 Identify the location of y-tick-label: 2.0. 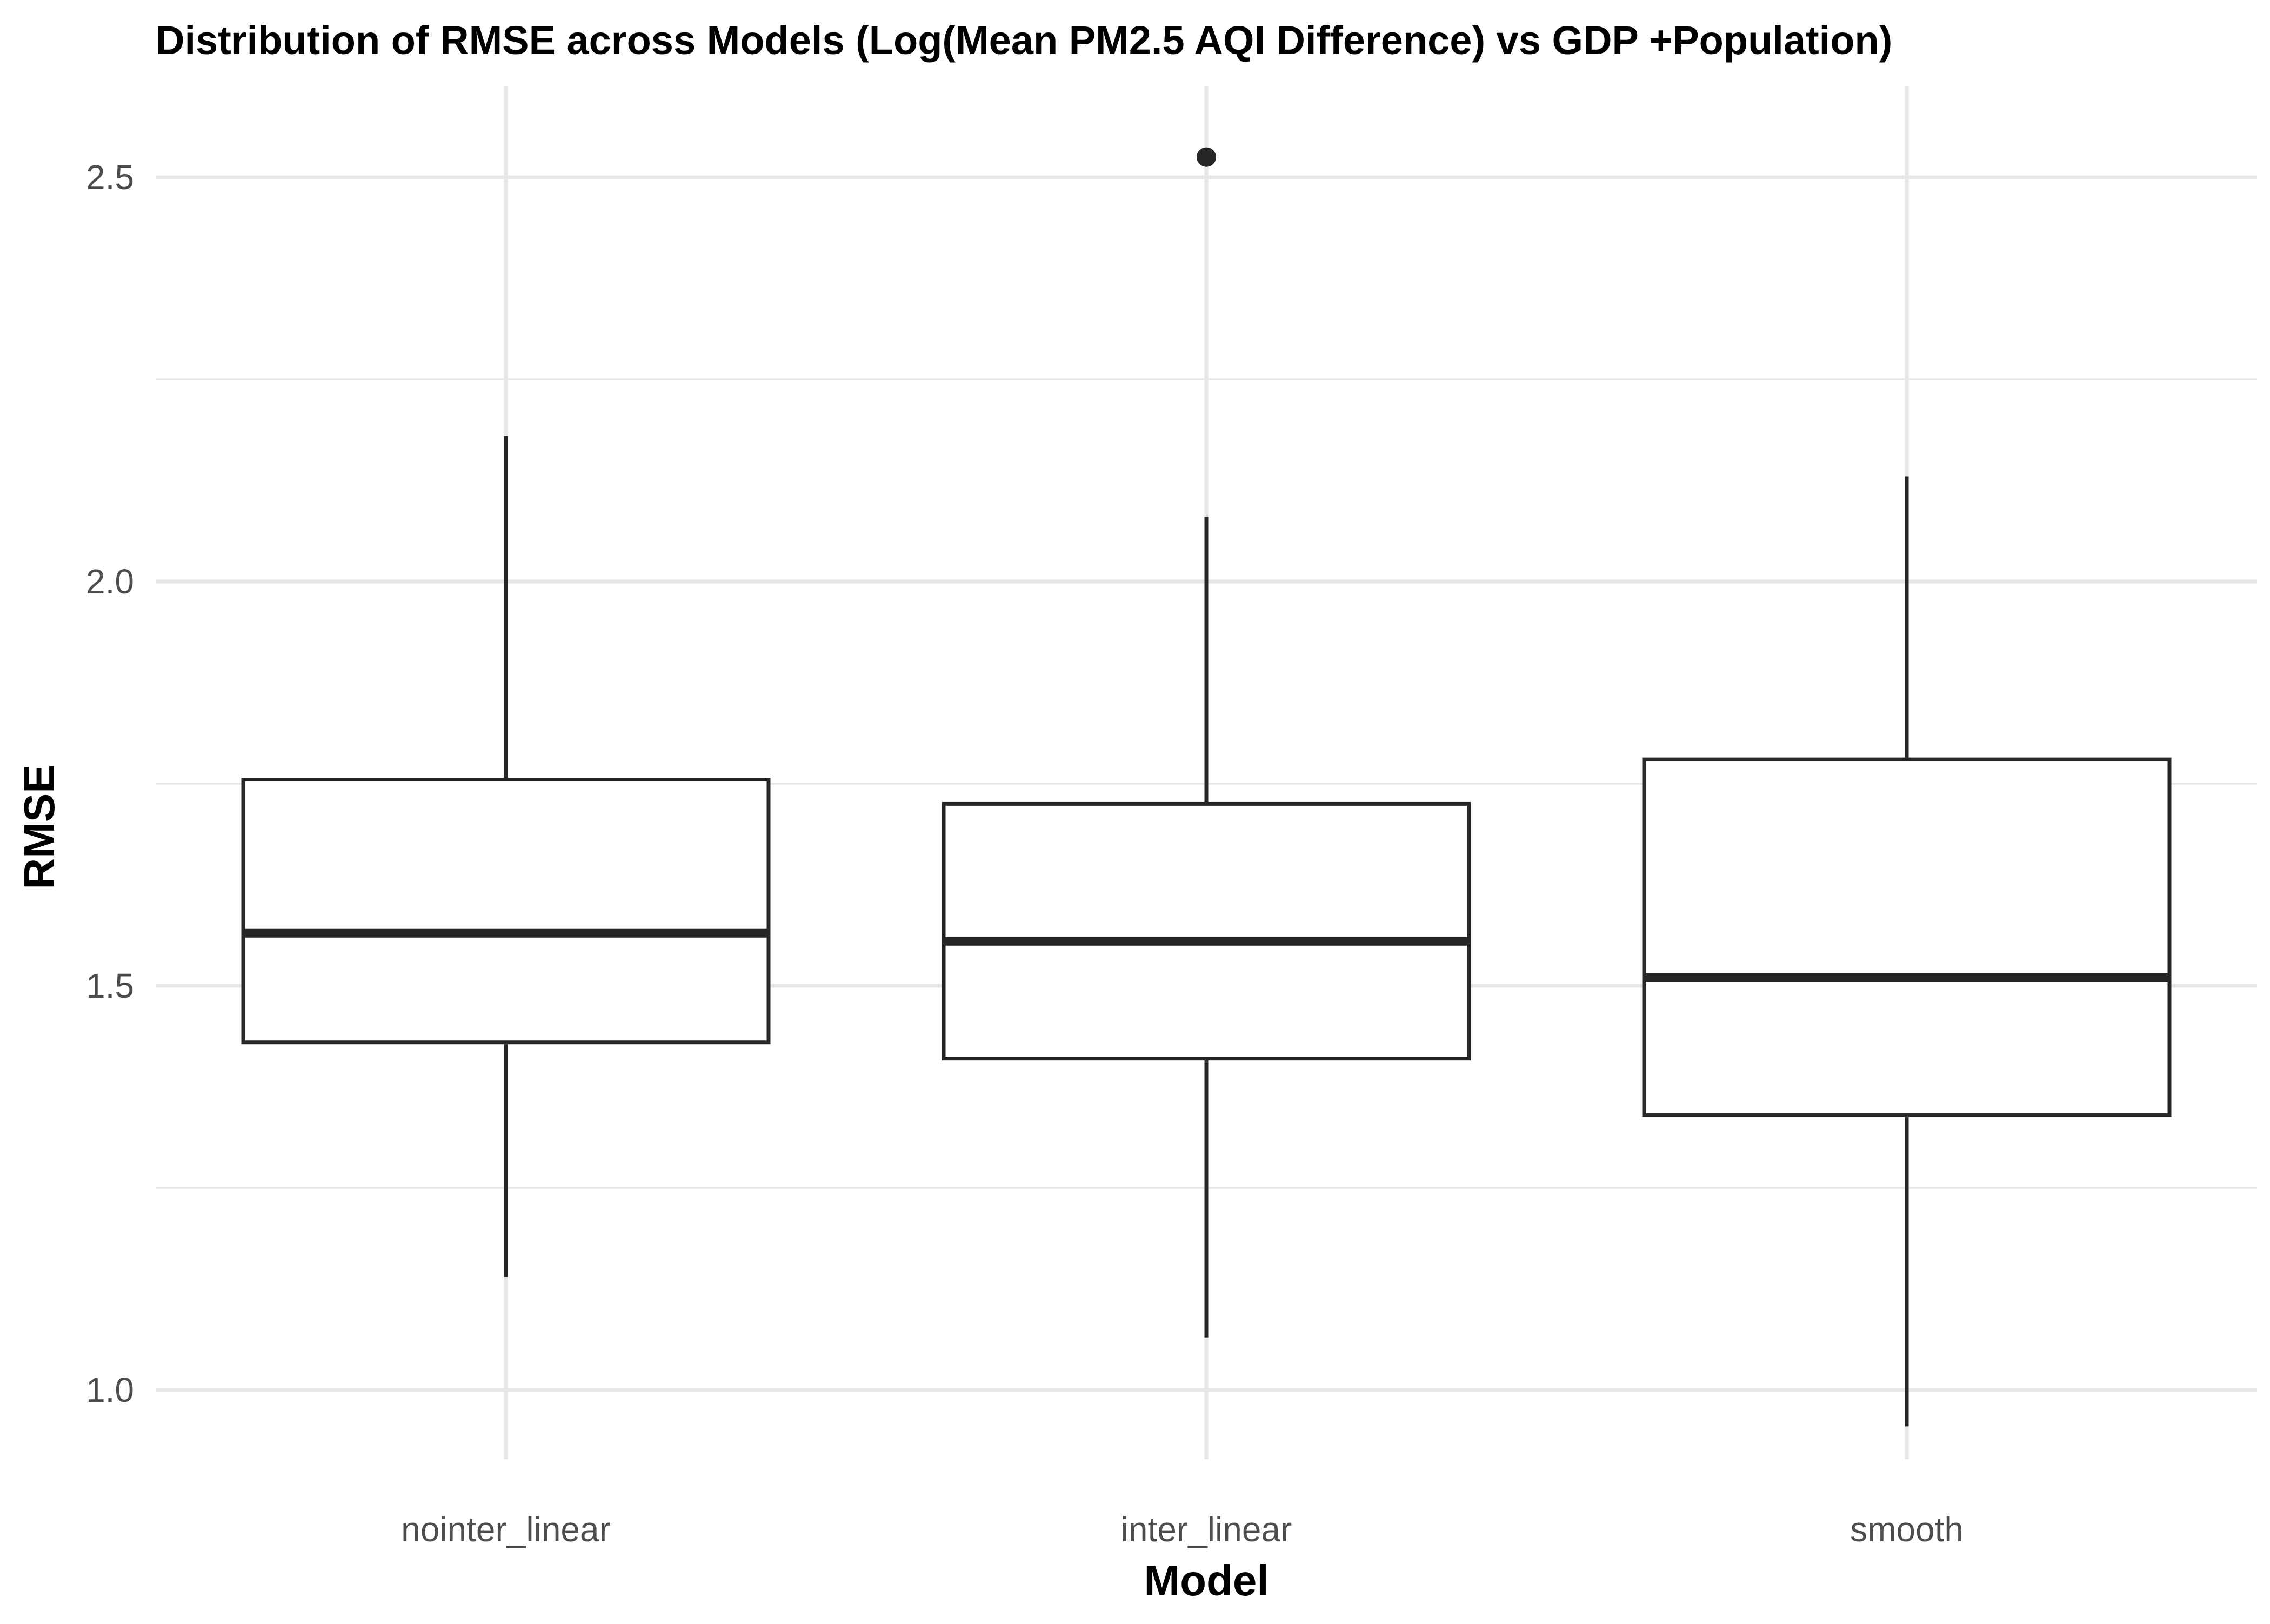
(110, 581).